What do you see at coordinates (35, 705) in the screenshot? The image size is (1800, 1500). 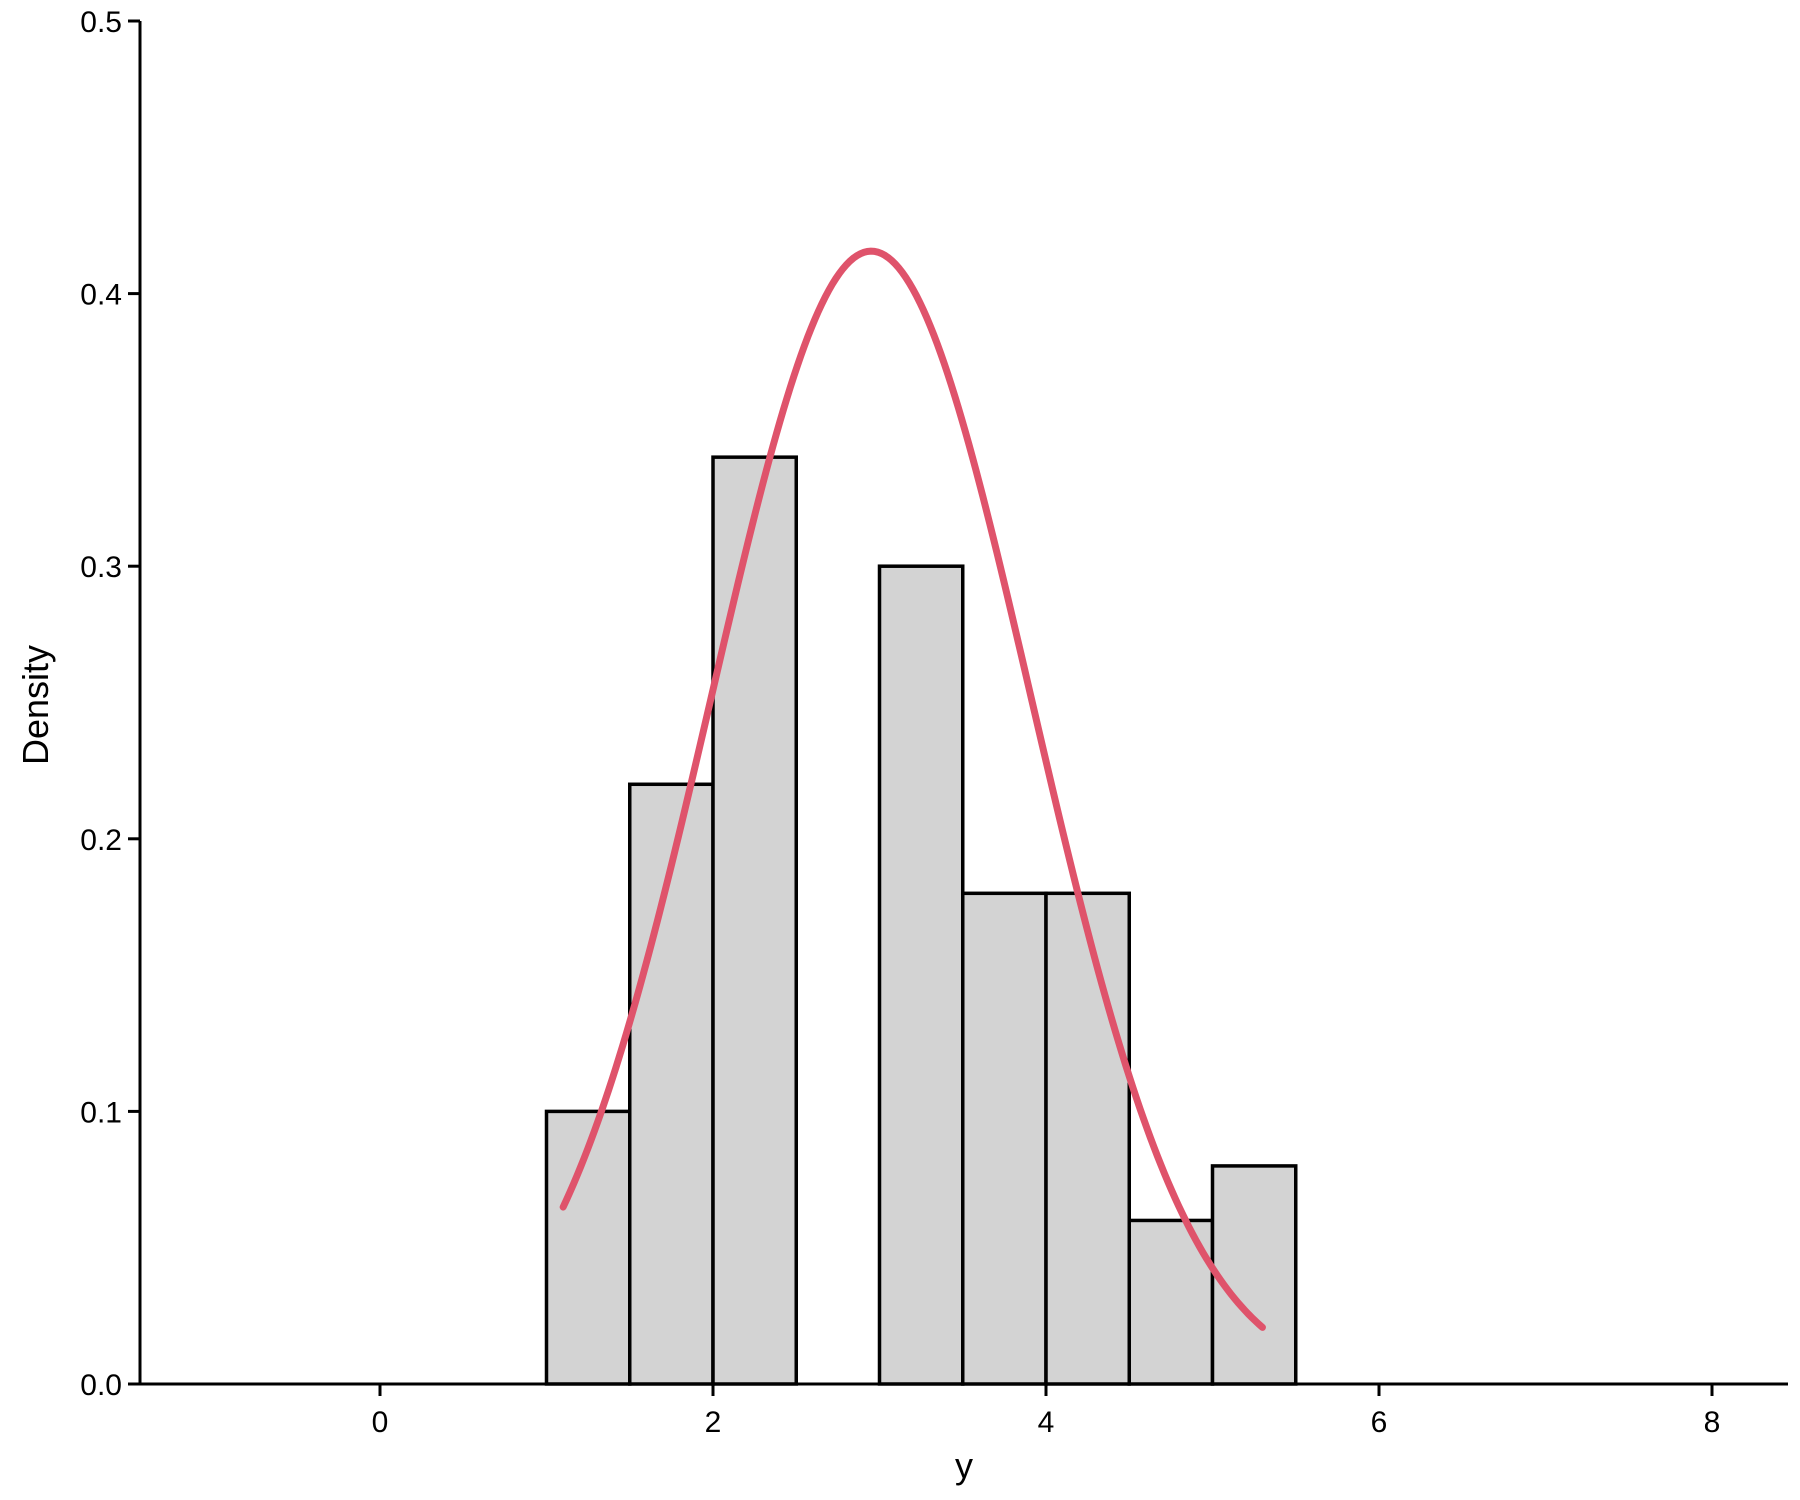 I see `y-axis-title: Density` at bounding box center [35, 705].